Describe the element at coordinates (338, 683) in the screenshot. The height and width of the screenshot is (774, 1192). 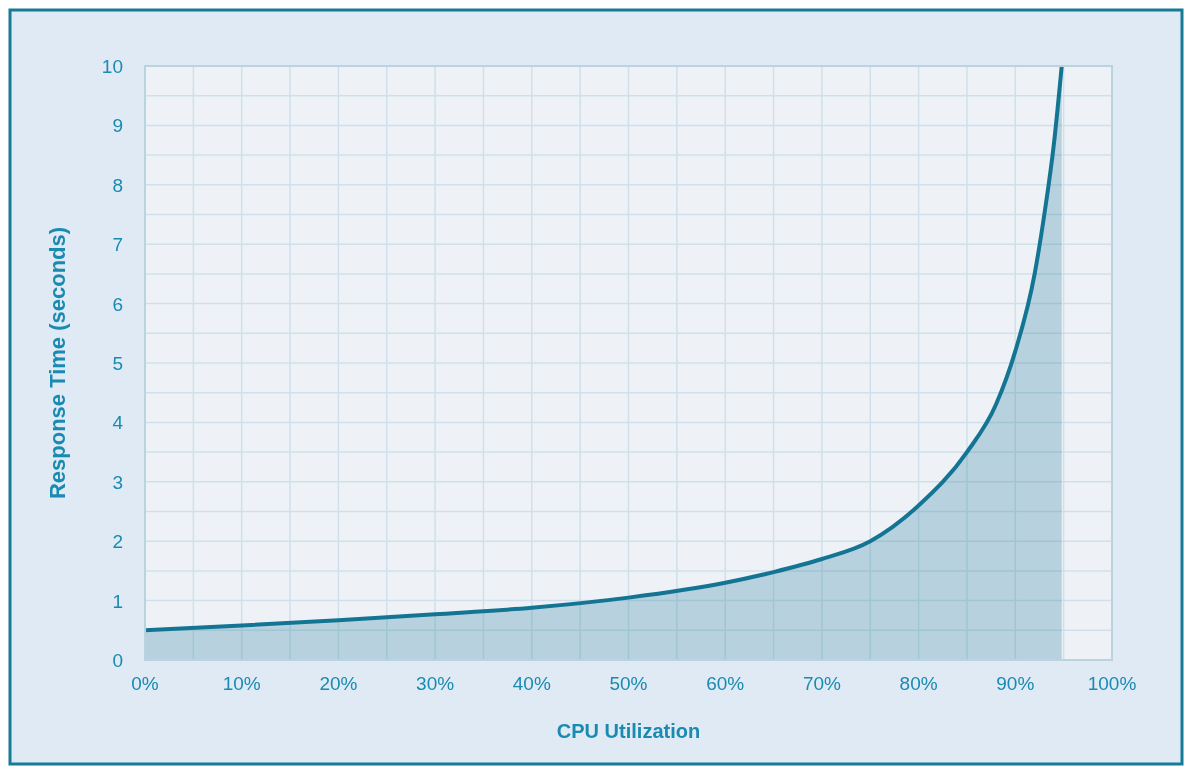
I see `x-tick-label: 20%` at that location.